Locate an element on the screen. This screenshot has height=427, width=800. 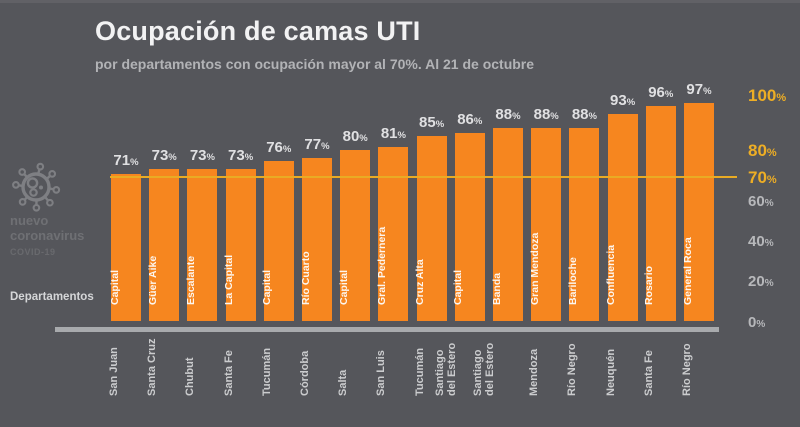
x-axis-province-label: Córdoba is located at coordinates (305, 373).